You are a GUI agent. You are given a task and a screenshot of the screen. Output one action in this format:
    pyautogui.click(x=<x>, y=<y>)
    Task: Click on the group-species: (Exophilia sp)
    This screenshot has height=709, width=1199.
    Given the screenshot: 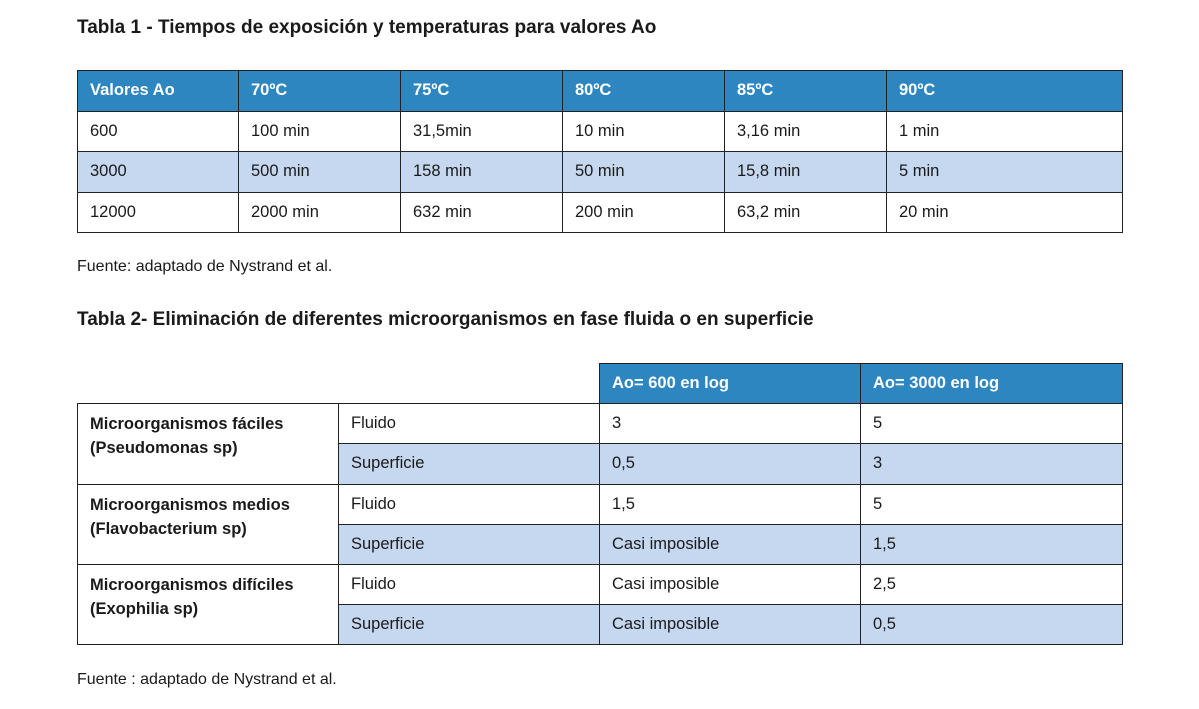 What is the action you would take?
    pyautogui.click(x=144, y=608)
    